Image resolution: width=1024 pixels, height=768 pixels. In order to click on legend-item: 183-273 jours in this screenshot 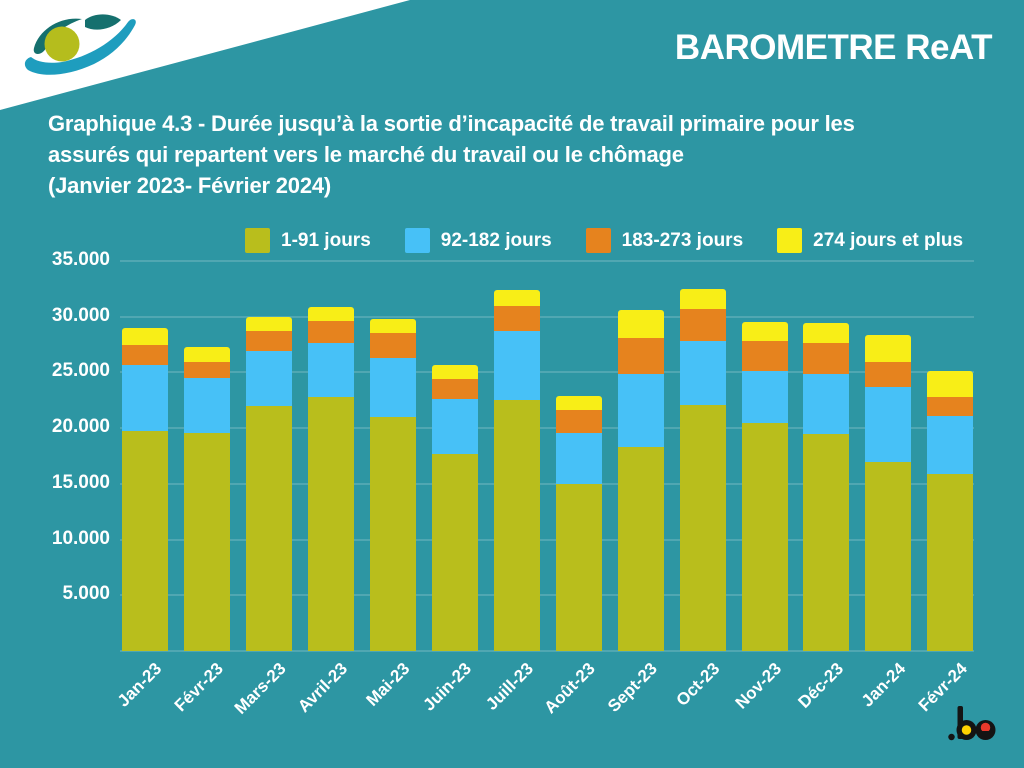, I will do `click(664, 240)`.